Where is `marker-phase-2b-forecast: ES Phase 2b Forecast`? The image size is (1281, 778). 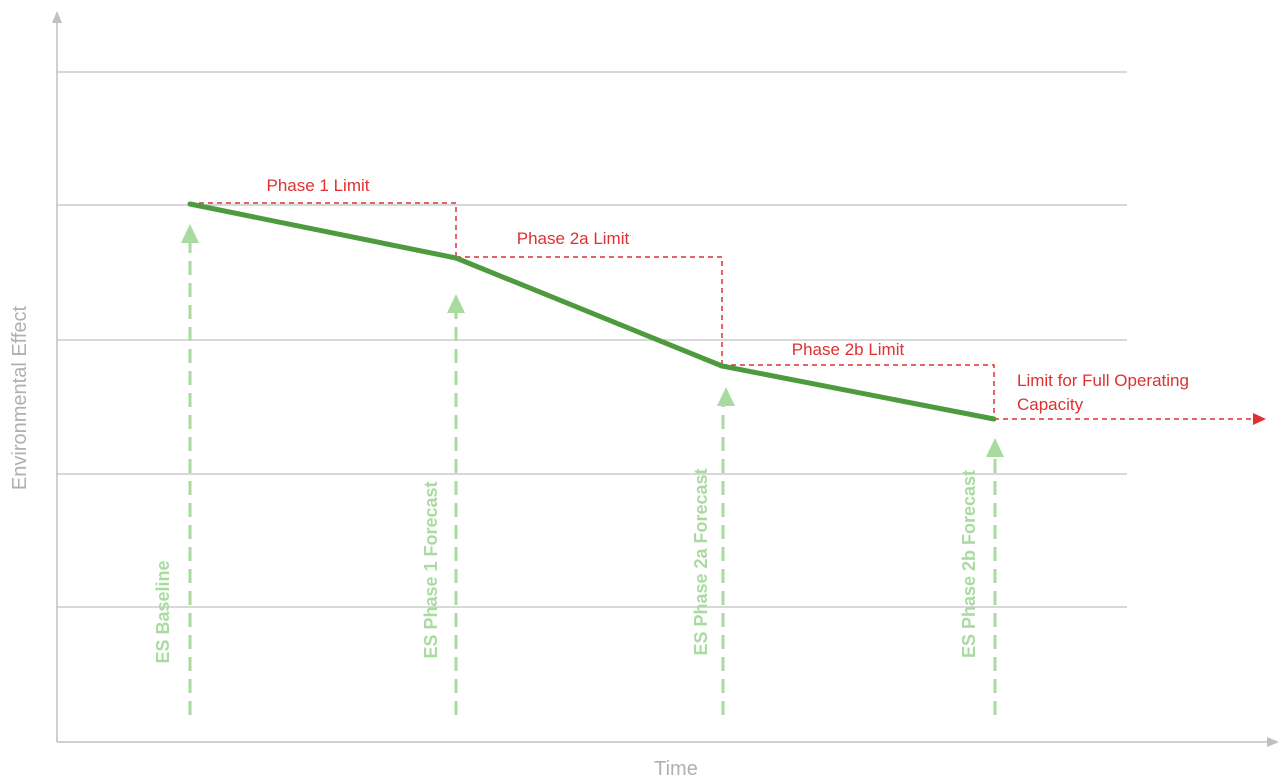 marker-phase-2b-forecast: ES Phase 2b Forecast is located at coordinates (981, 576).